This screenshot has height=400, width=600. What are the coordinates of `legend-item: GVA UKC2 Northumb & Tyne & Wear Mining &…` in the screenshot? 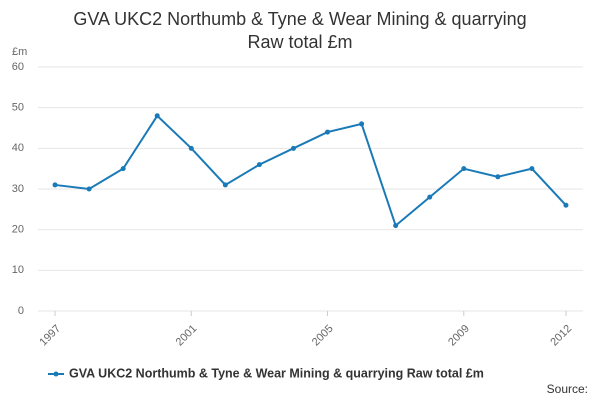 It's located at (266, 373).